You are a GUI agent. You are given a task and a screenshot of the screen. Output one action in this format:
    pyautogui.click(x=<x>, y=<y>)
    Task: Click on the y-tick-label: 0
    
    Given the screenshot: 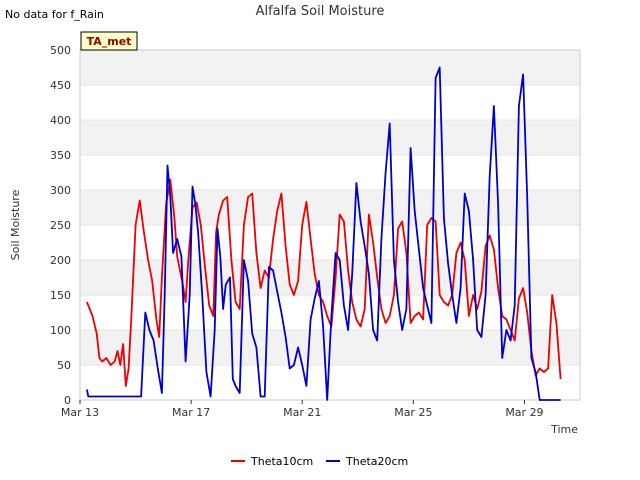 What is the action you would take?
    pyautogui.click(x=67, y=400)
    